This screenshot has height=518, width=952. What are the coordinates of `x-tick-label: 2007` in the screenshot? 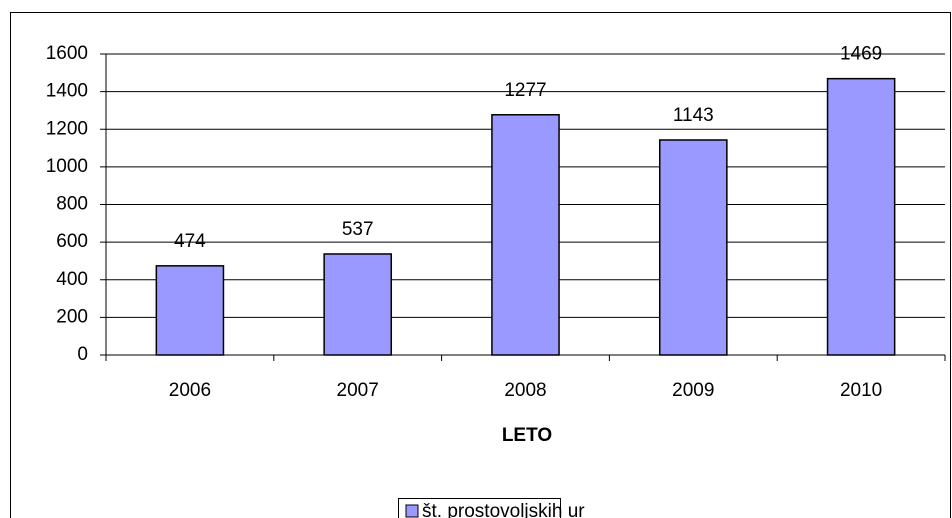 It's located at (358, 390).